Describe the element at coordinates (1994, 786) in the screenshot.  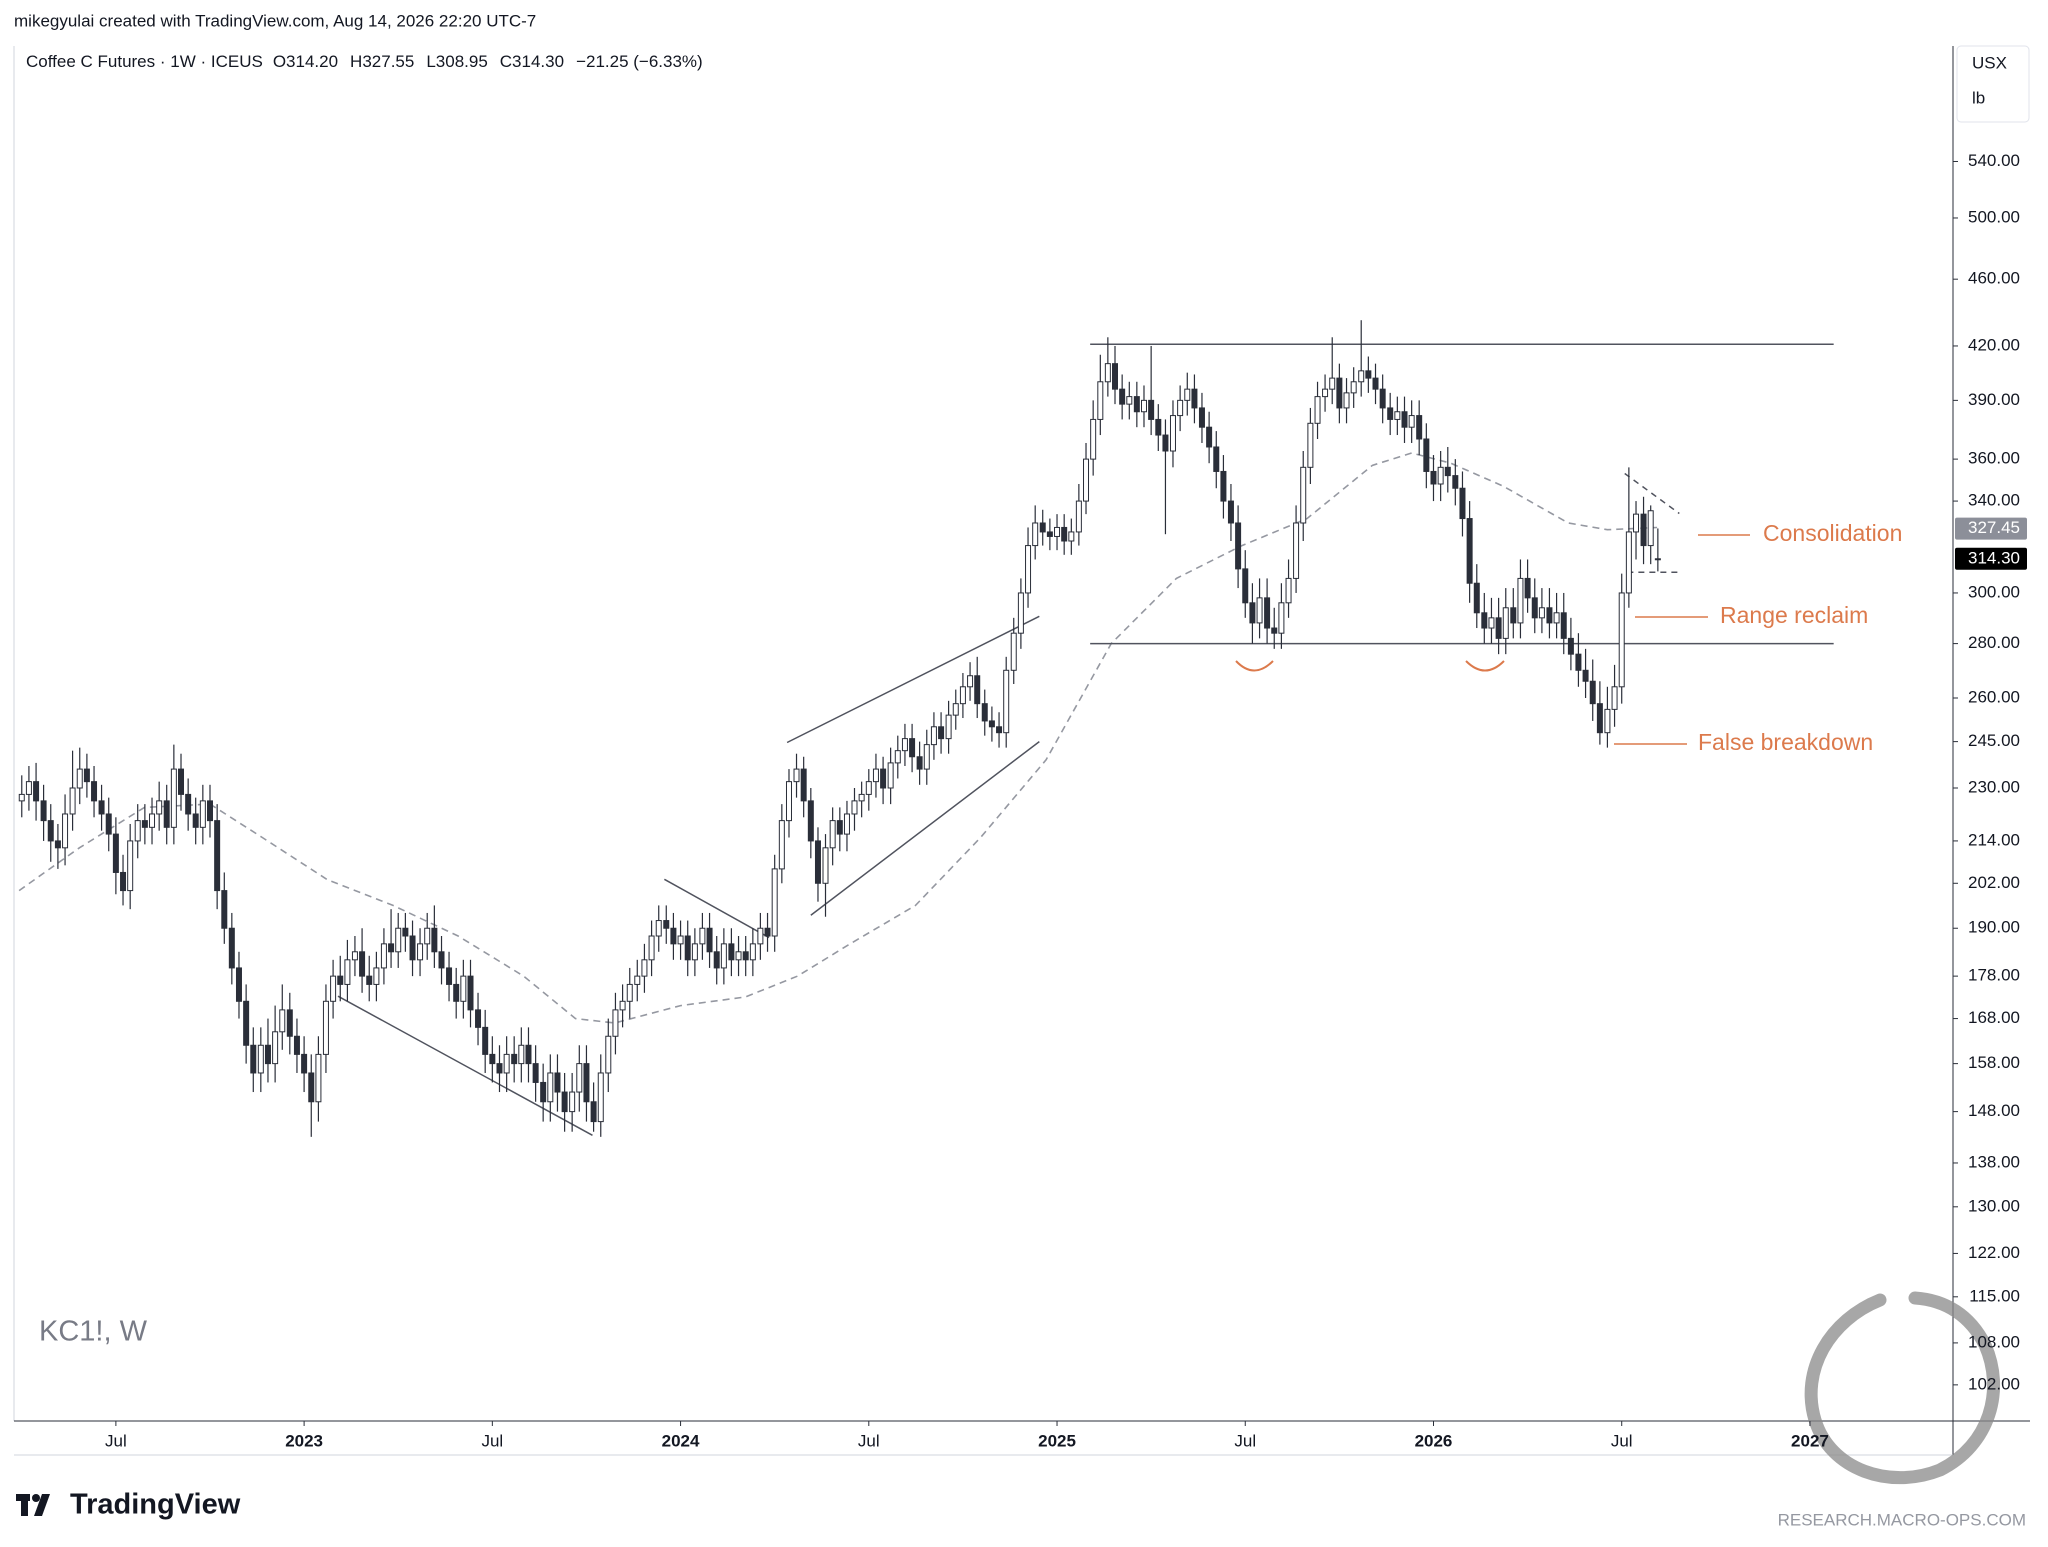
I see `y-tick-label: 230.00` at that location.